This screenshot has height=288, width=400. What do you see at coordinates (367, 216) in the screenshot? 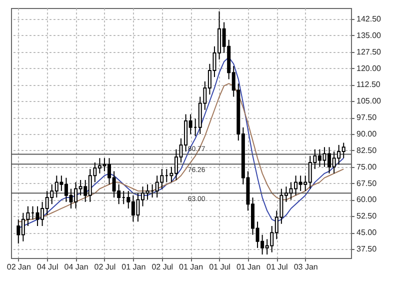
I see `y-tick-label: 52.50` at bounding box center [367, 216].